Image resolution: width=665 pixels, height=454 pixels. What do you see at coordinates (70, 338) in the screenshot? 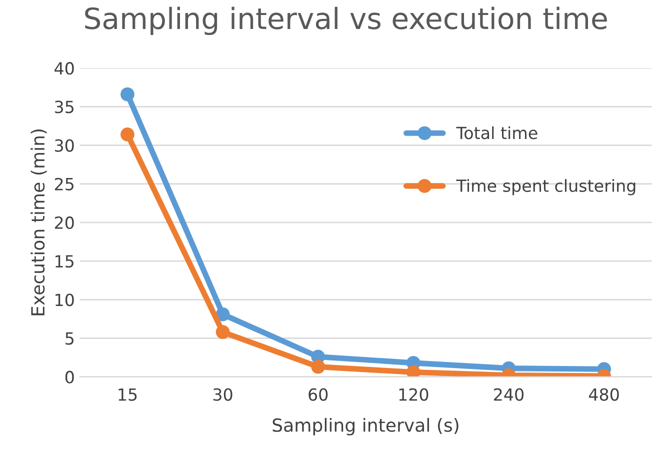
I see `y-tick-label: 5` at bounding box center [70, 338].